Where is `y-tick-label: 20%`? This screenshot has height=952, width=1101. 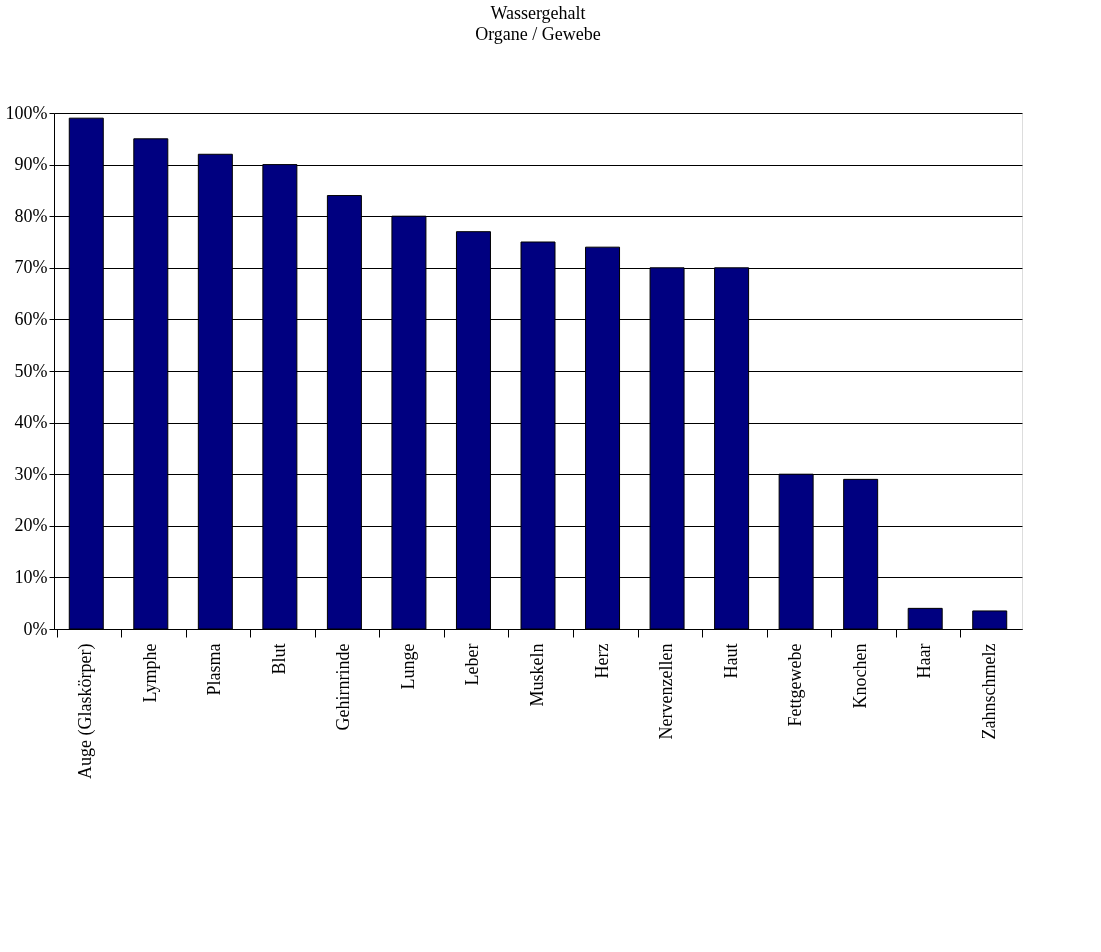 y-tick-label: 20% is located at coordinates (31, 525).